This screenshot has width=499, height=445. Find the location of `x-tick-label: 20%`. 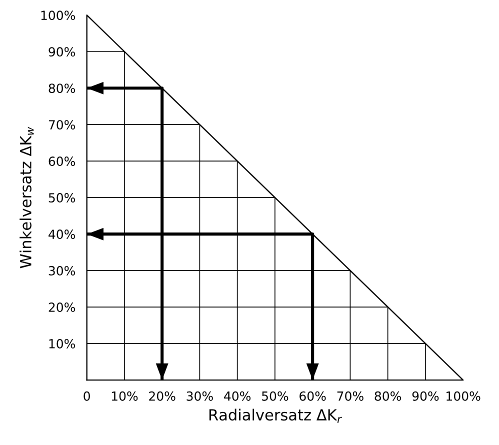

x-tick-label: 20% is located at coordinates (162, 396).